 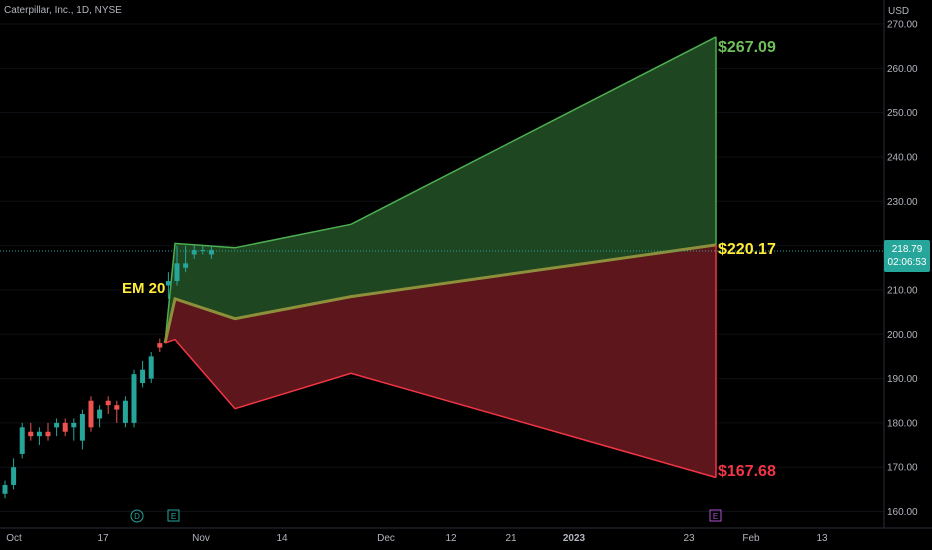 What do you see at coordinates (103, 538) in the screenshot?
I see `time-tick-label: 17` at bounding box center [103, 538].